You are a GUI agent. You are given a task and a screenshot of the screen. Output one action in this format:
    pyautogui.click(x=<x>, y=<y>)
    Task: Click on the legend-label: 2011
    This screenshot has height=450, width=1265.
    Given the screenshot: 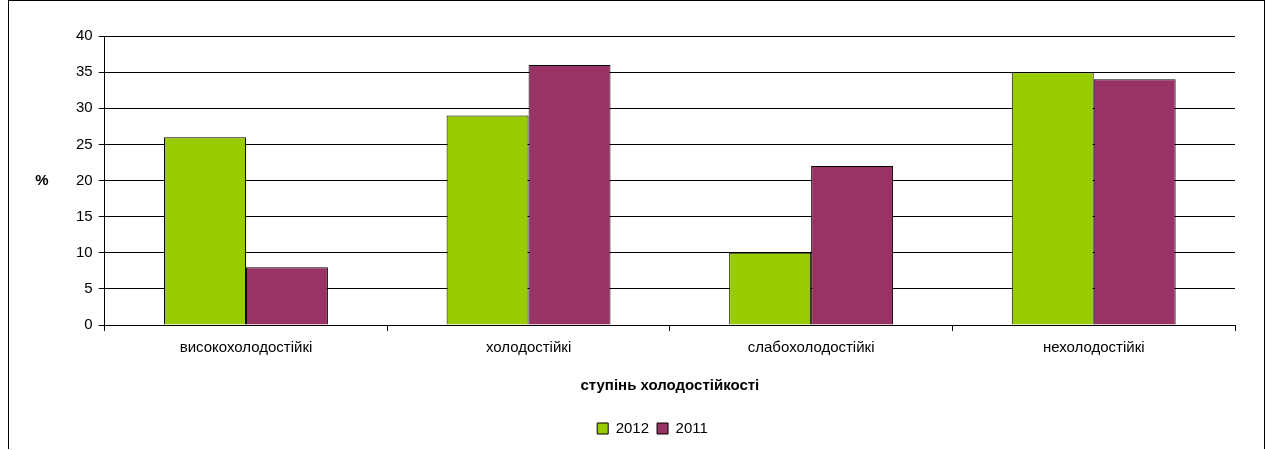 What is the action you would take?
    pyautogui.click(x=691, y=427)
    